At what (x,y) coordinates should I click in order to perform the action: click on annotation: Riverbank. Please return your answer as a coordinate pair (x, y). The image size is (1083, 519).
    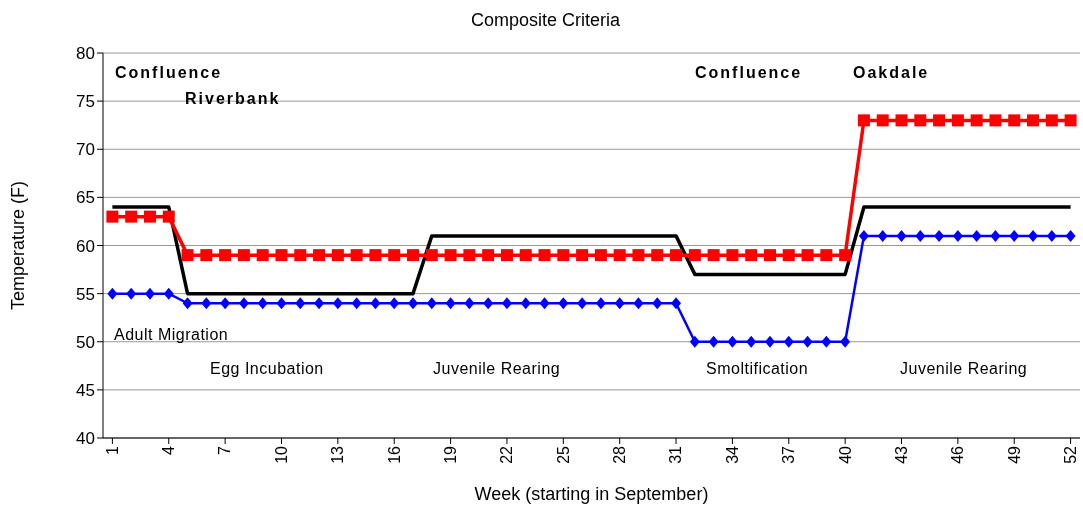
    Looking at the image, I should click on (233, 99).